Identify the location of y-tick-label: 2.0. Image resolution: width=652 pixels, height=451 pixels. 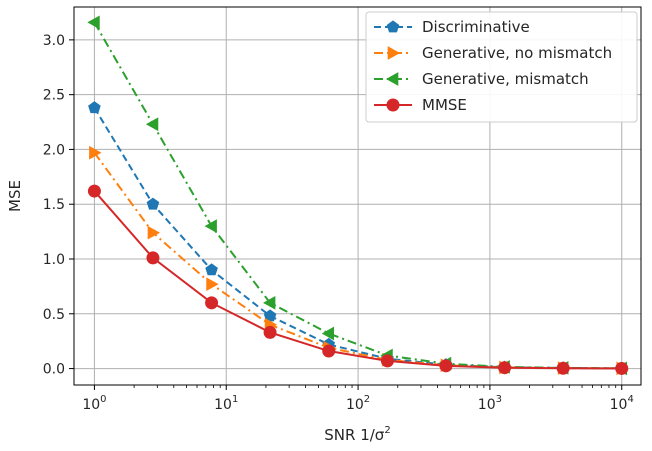
(54, 150).